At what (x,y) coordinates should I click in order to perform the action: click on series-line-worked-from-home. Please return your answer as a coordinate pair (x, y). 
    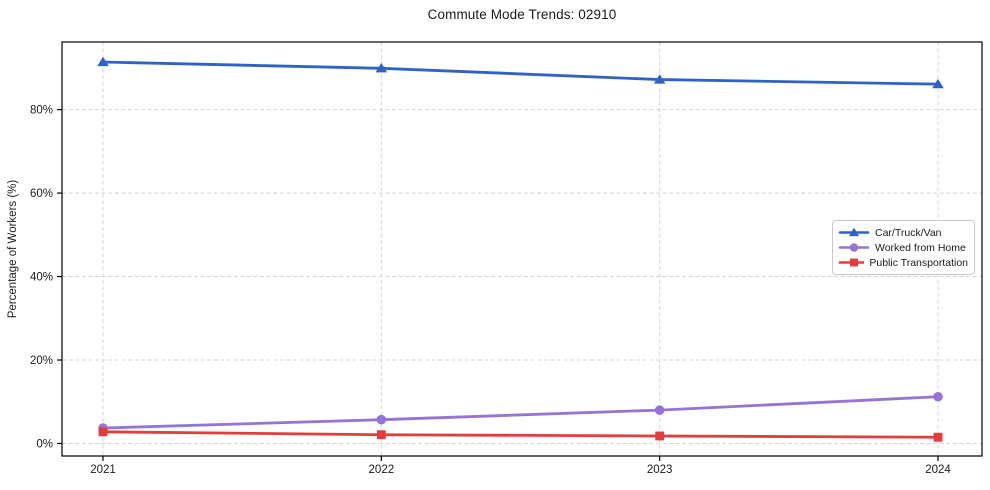
    Looking at the image, I should click on (520, 412).